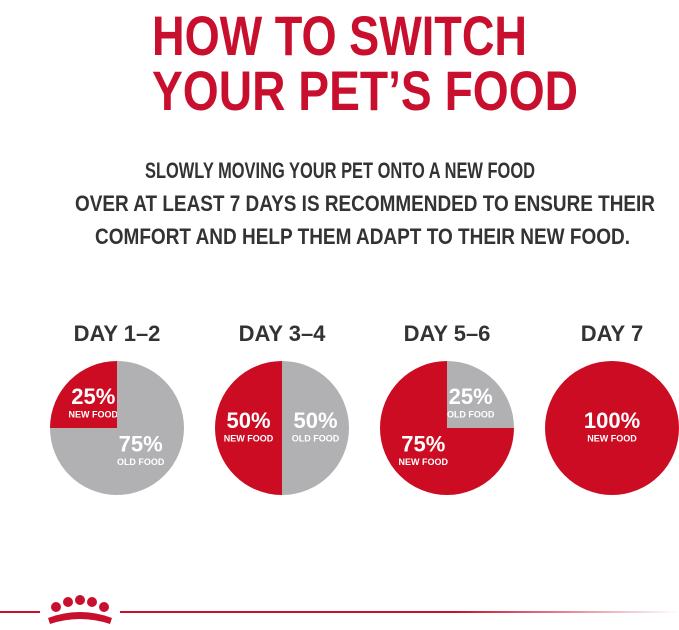 The image size is (679, 630). Describe the element at coordinates (117, 333) in the screenshot. I see `pie-title: DAY 1–2` at that location.